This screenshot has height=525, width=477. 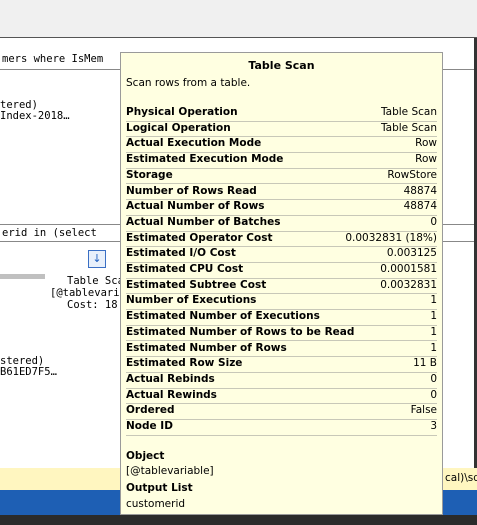 I want to click on property-label: Actual Number of Rows, so click(x=195, y=206).